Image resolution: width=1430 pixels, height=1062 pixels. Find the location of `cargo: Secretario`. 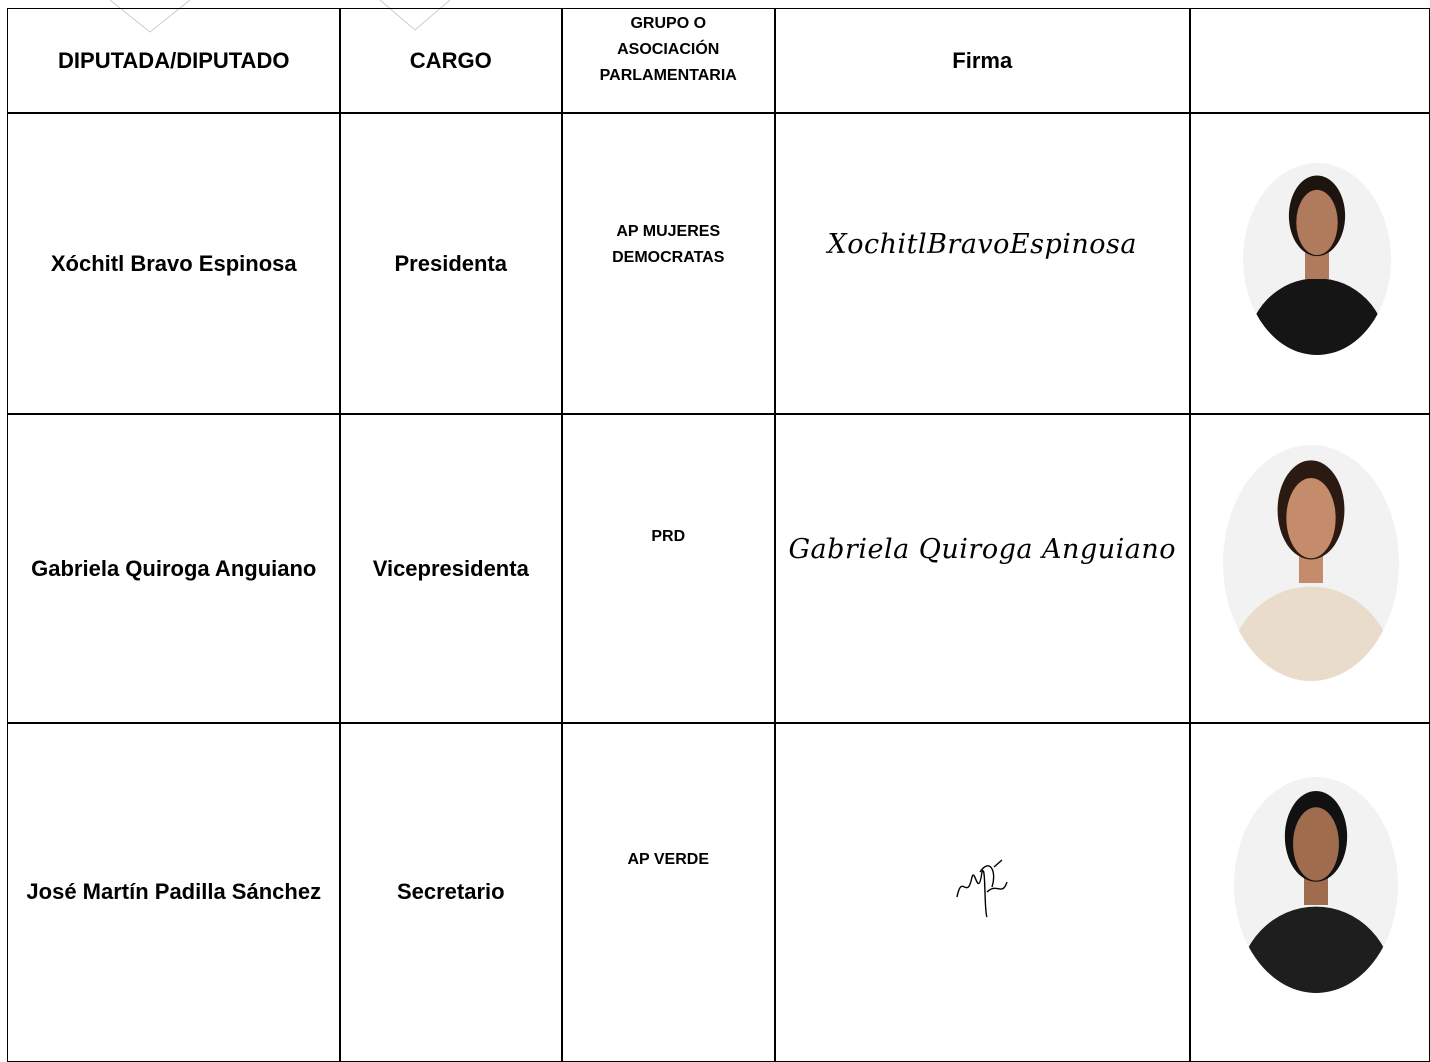

cargo: Secretario is located at coordinates (450, 892).